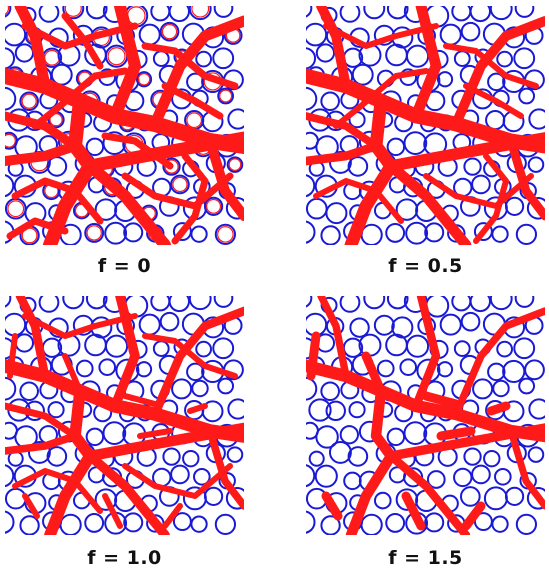 This screenshot has width=549, height=574. Describe the element at coordinates (124, 266) in the screenshot. I see `caption-f0: f = 0` at that location.